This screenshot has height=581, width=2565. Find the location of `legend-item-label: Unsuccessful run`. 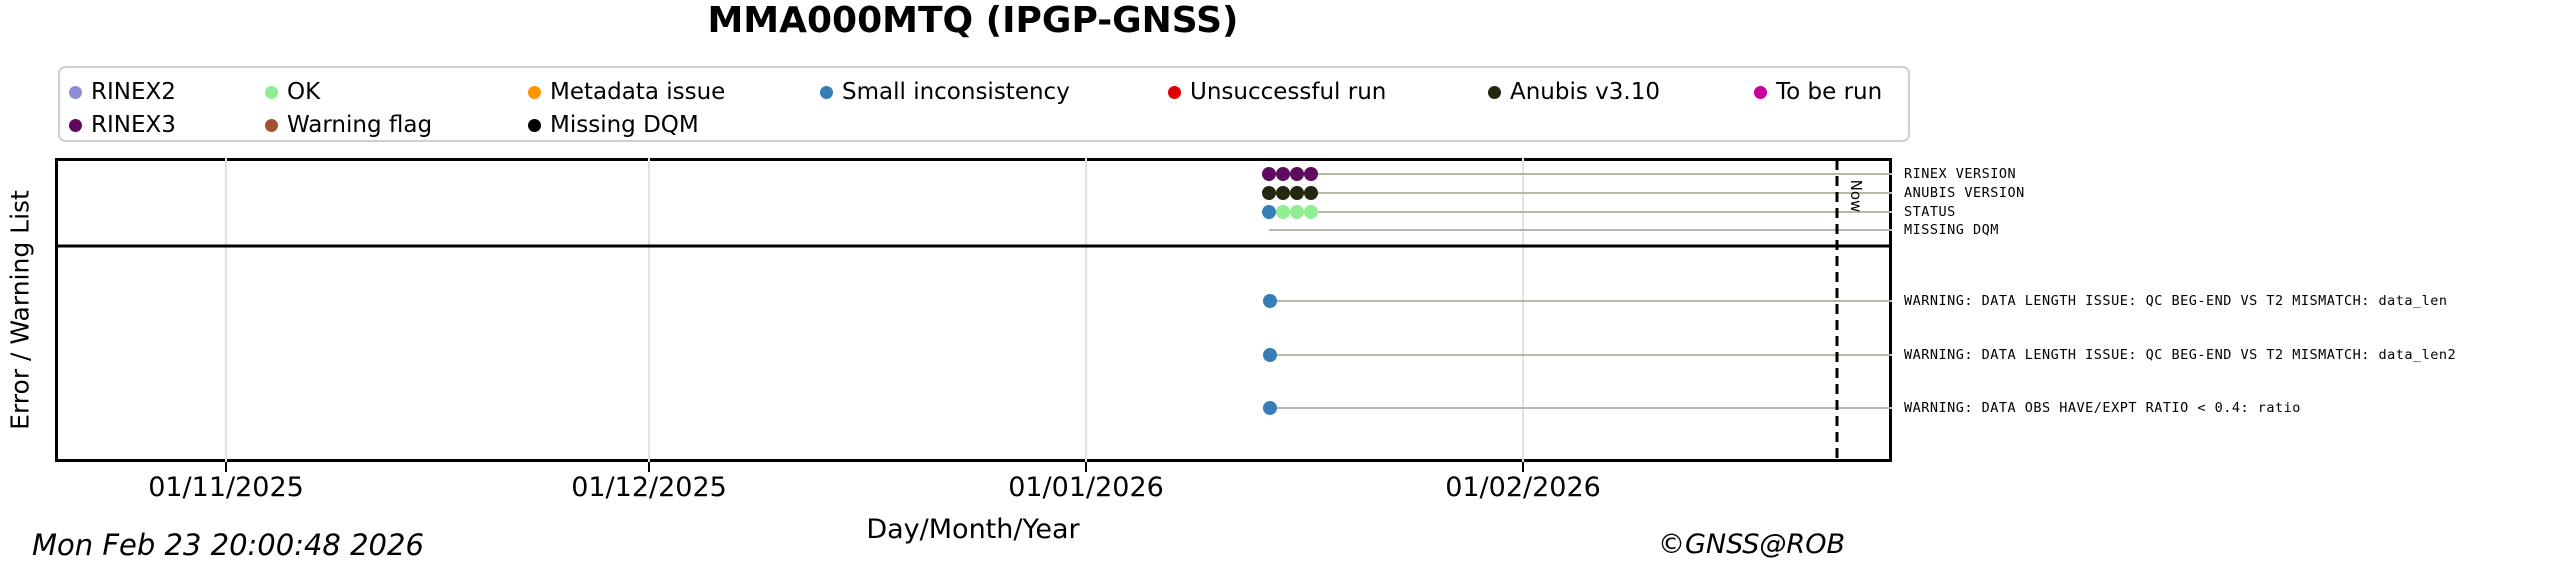

legend-item-label: Unsuccessful run is located at coordinates (1288, 92).